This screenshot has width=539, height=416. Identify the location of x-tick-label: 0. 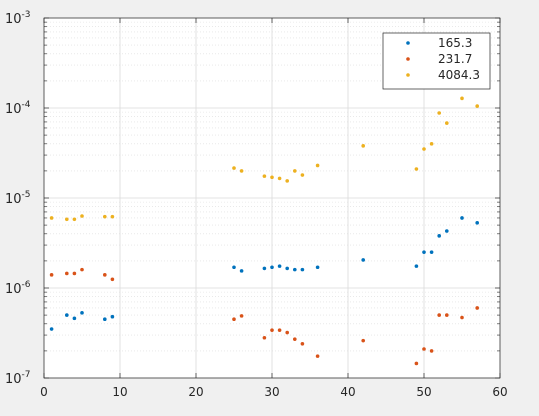
(44, 392).